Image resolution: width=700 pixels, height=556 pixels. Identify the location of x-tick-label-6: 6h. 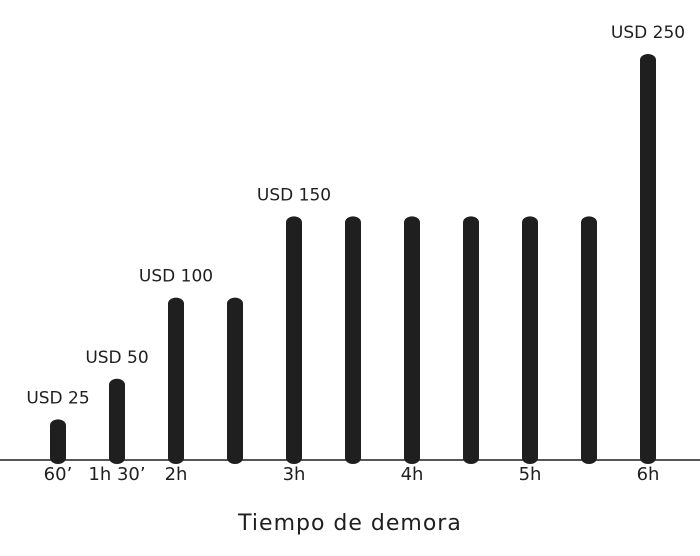
(648, 474).